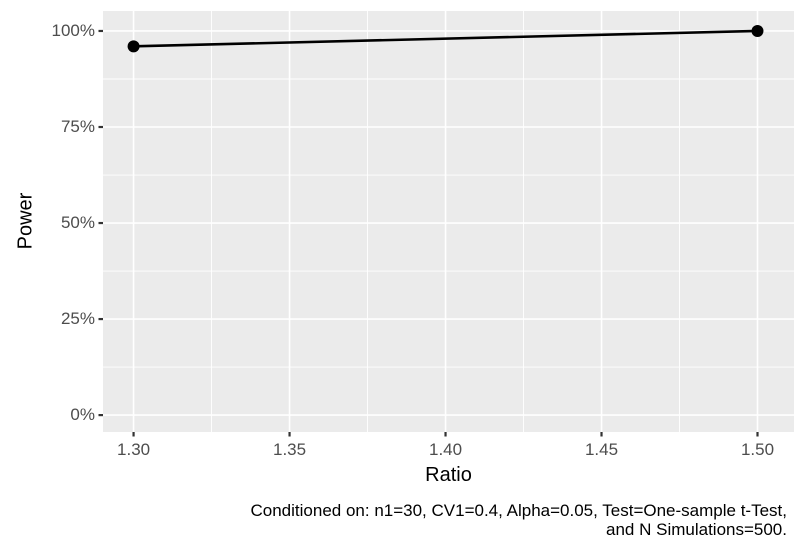 This screenshot has width=800, height=560. What do you see at coordinates (134, 449) in the screenshot?
I see `x-axis-tick-label: 1.30` at bounding box center [134, 449].